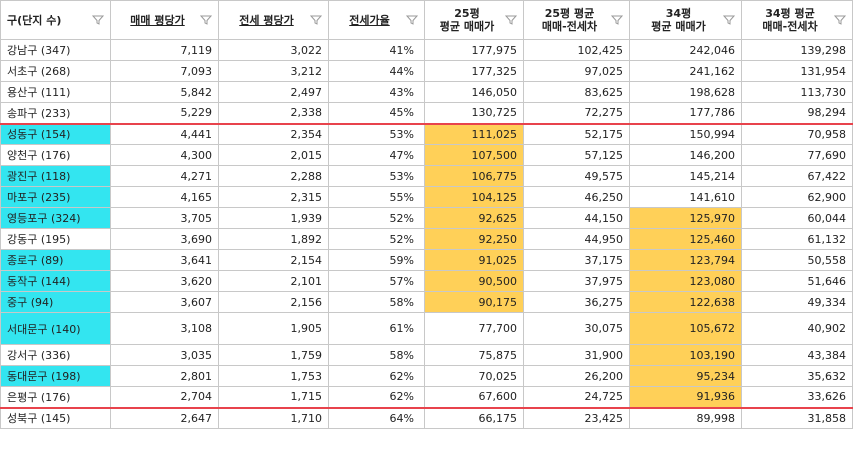 Image resolution: width=855 pixels, height=459 pixels. Describe the element at coordinates (474, 218) in the screenshot. I see `cell-avg-sale-25: 92,625` at that location.